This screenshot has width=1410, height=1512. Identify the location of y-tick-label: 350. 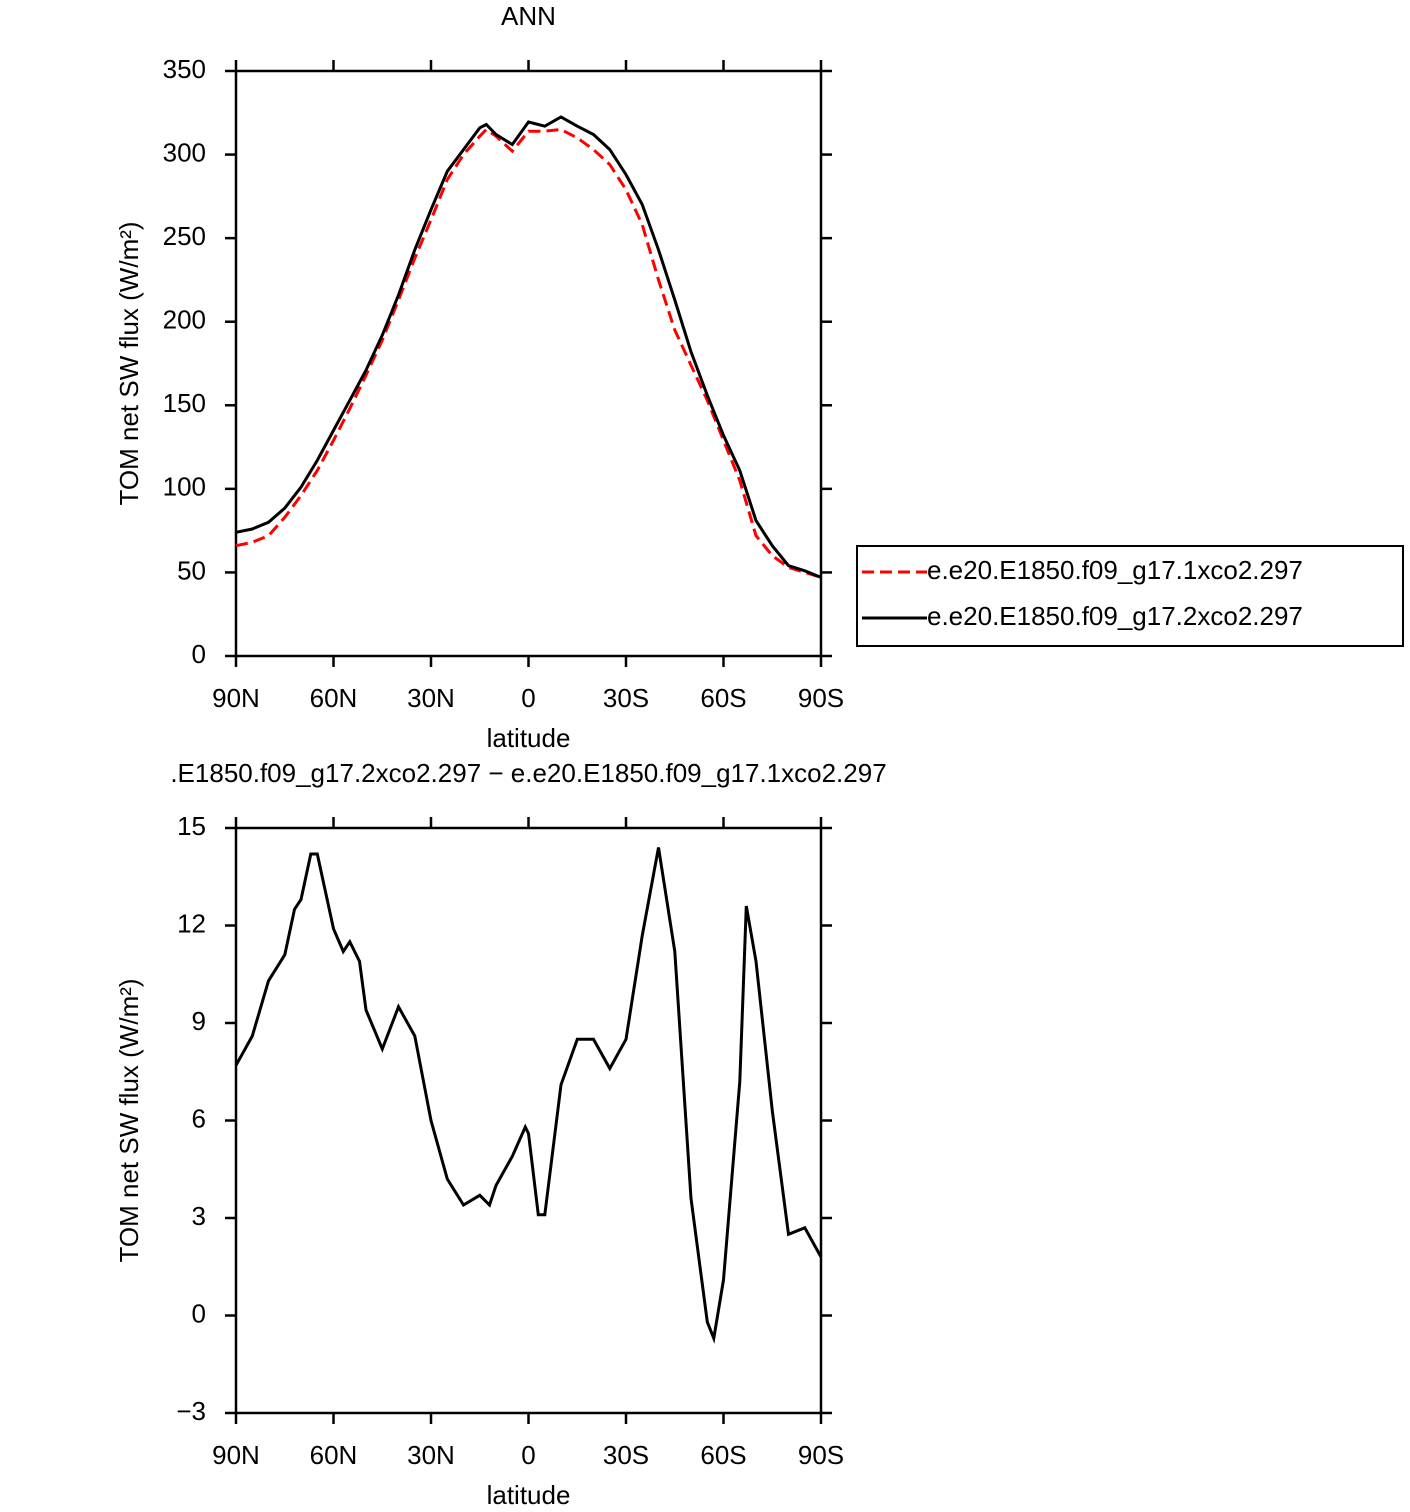
(184, 69).